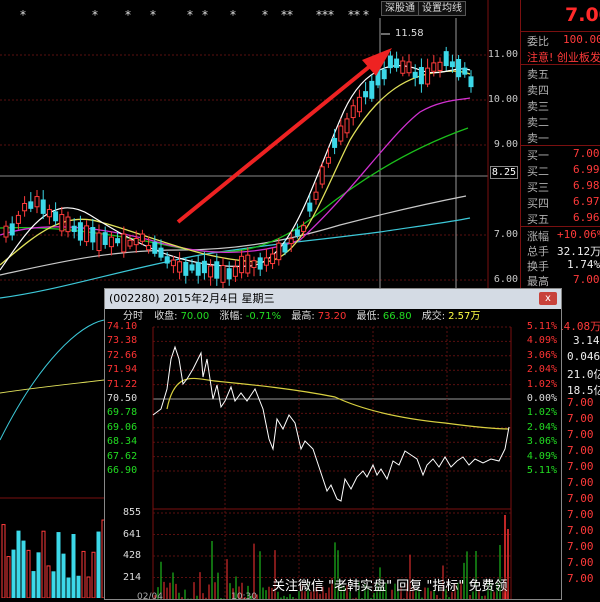 Image resolution: width=600 pixels, height=602 pixels. Describe the element at coordinates (541, 398) in the screenshot. I see `pct-tick: 0.00%` at that location.